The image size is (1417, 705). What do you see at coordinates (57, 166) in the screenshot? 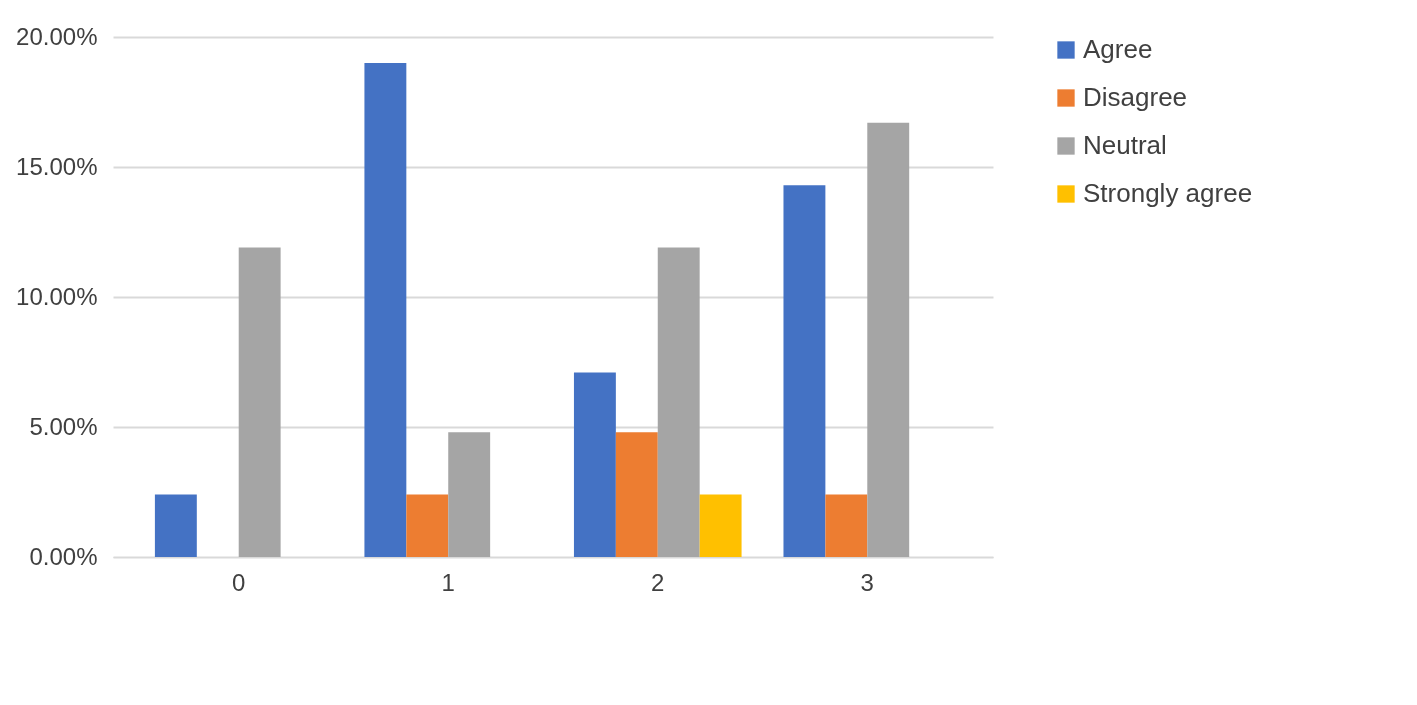
I see `y-tick-label: 15.00%` at bounding box center [57, 166].